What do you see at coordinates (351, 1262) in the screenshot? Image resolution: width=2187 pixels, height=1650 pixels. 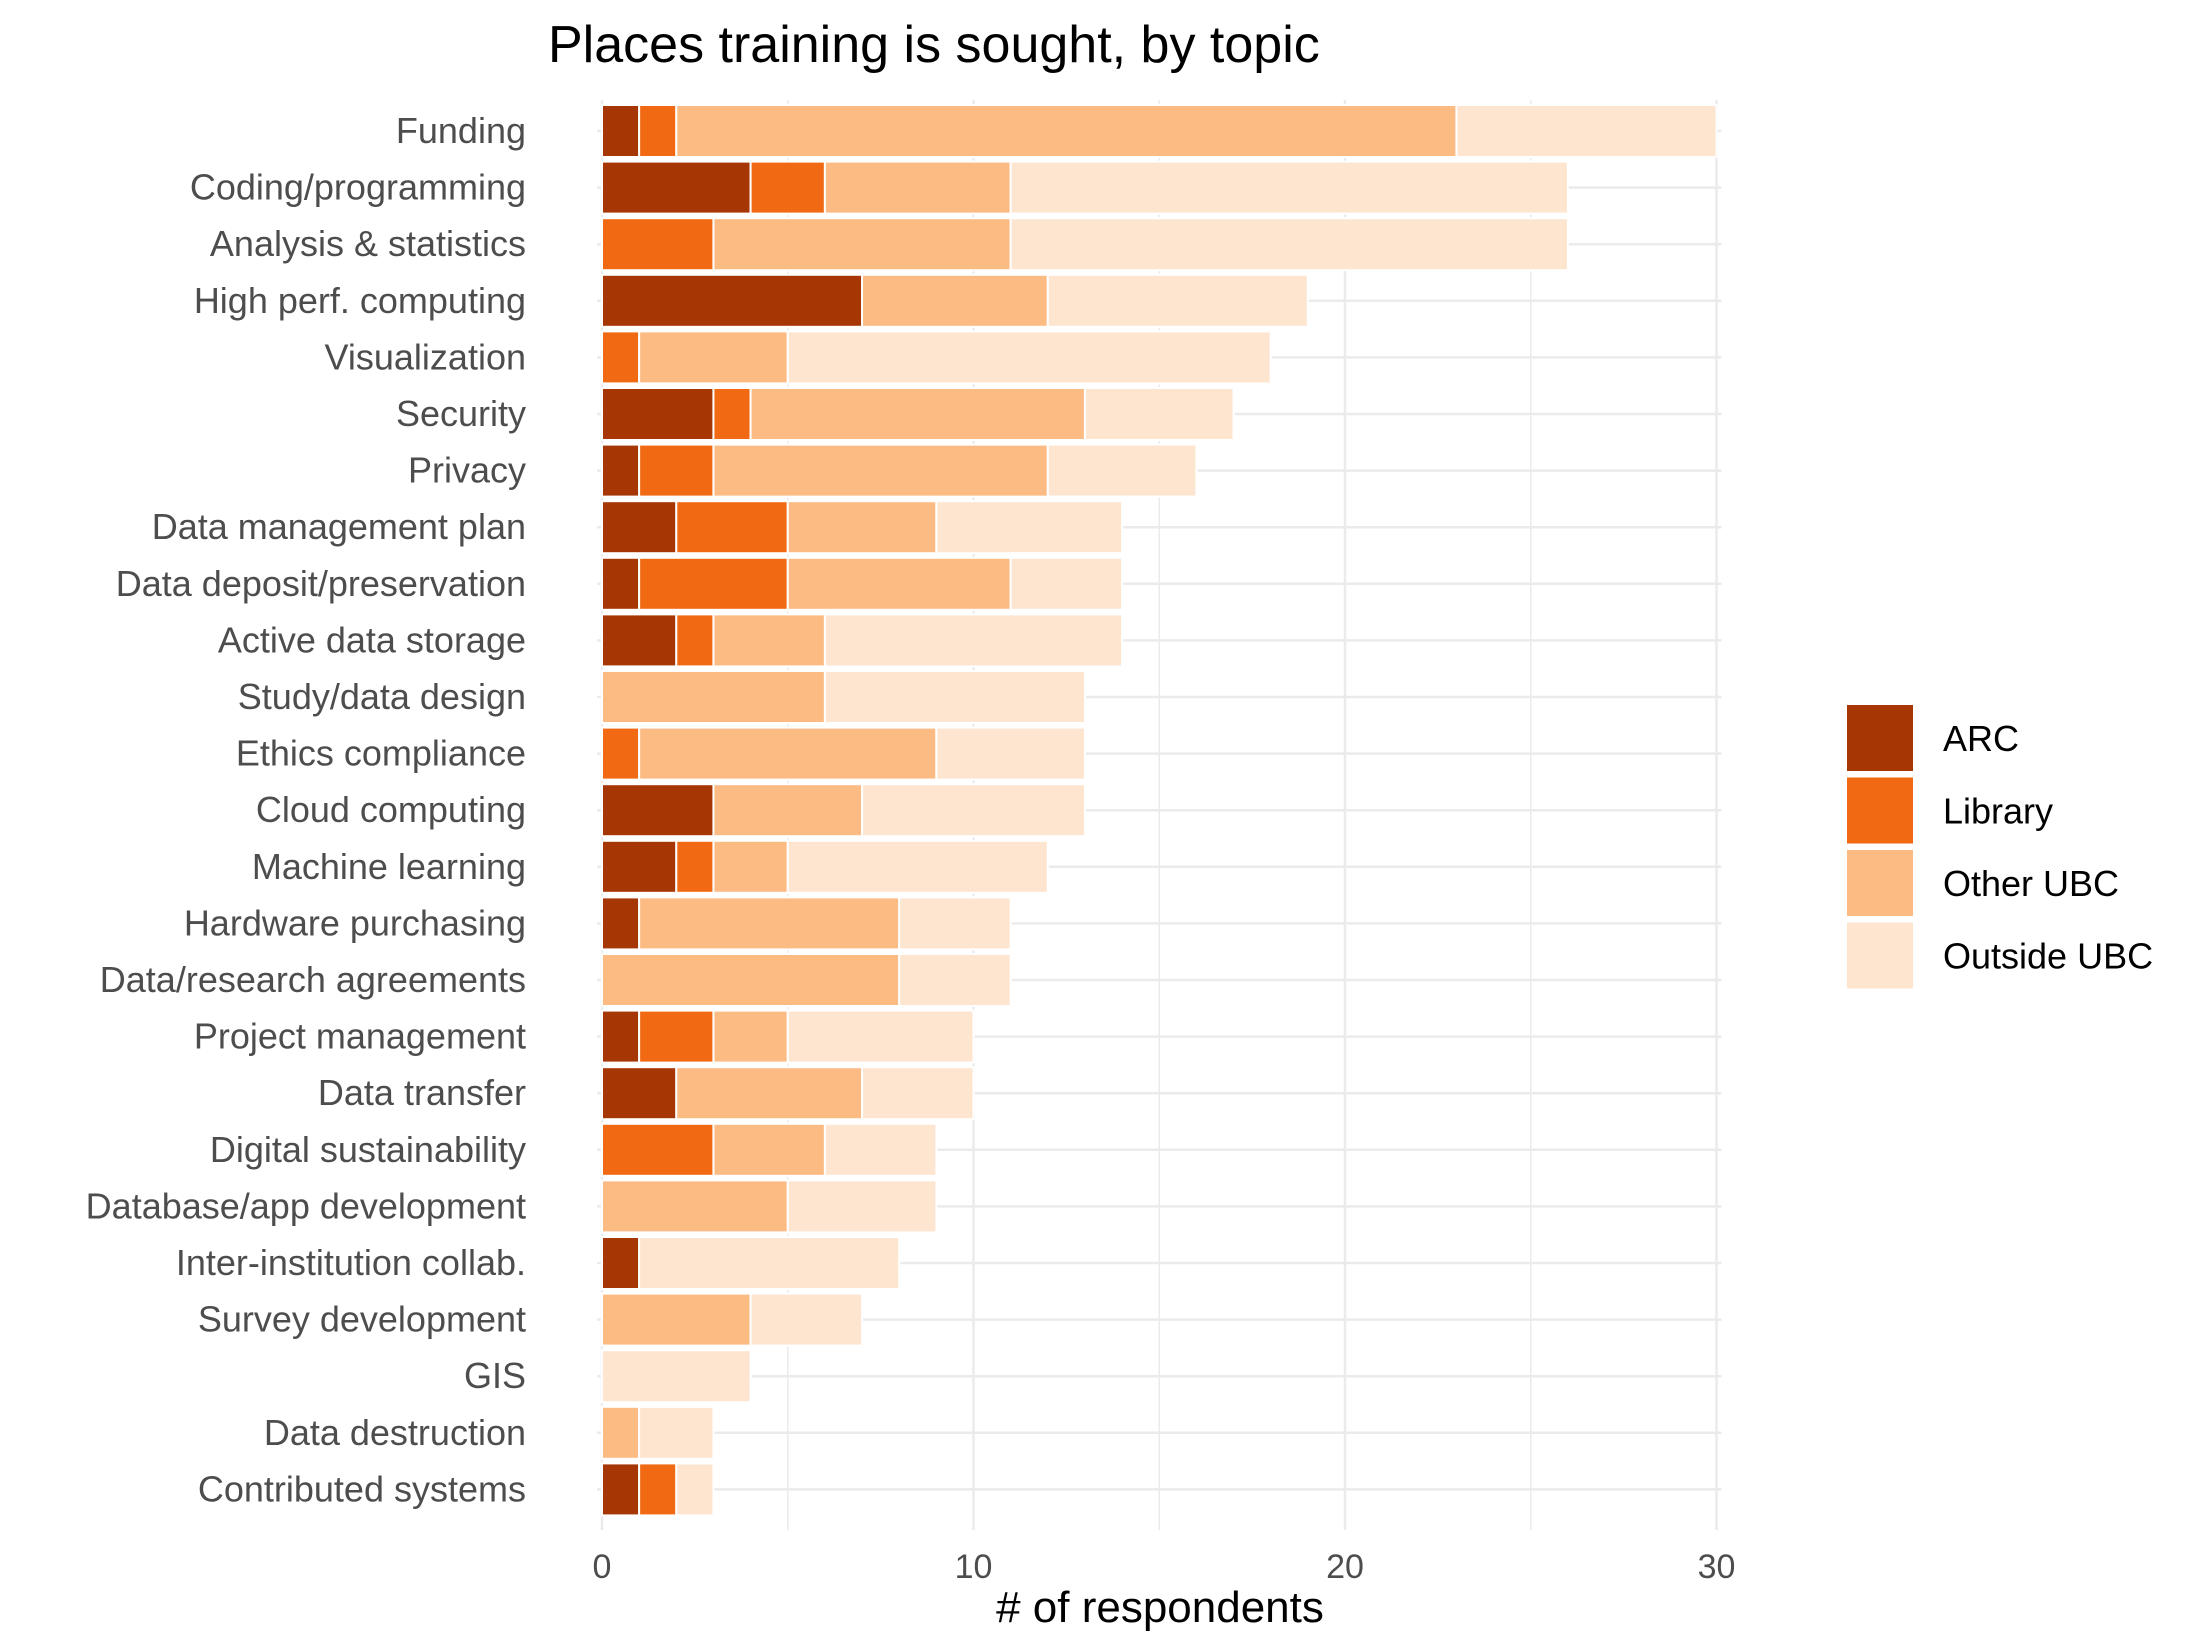 I see `category-label: Inter-institution collab.` at bounding box center [351, 1262].